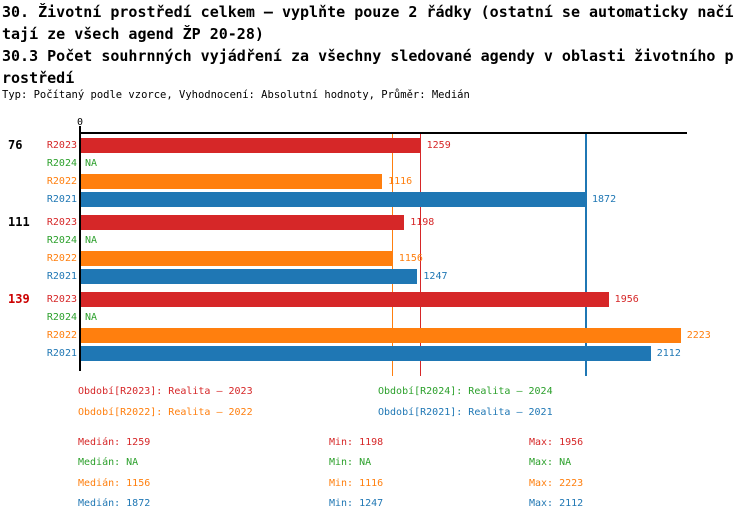 The width and height of the screenshot is (750, 520). Describe the element at coordinates (108, 462) in the screenshot. I see `stat-median-row-1: Medián: NA` at that location.